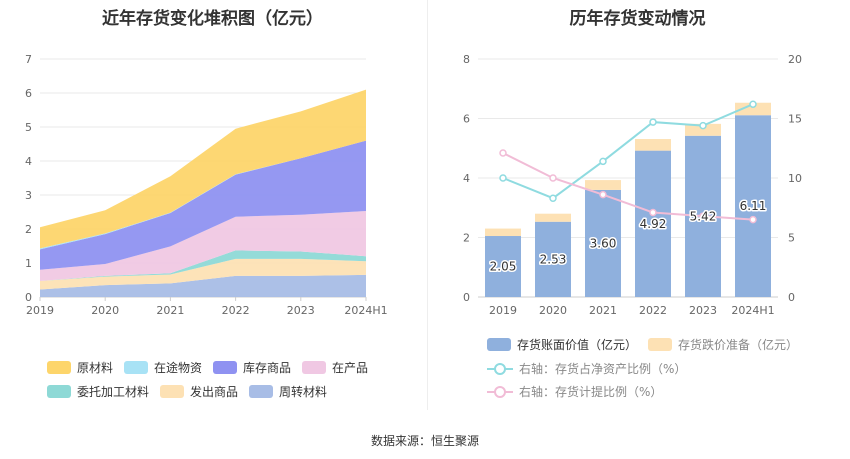 The width and height of the screenshot is (850, 459). I want to click on right-y2tick-label: 20, so click(795, 59).